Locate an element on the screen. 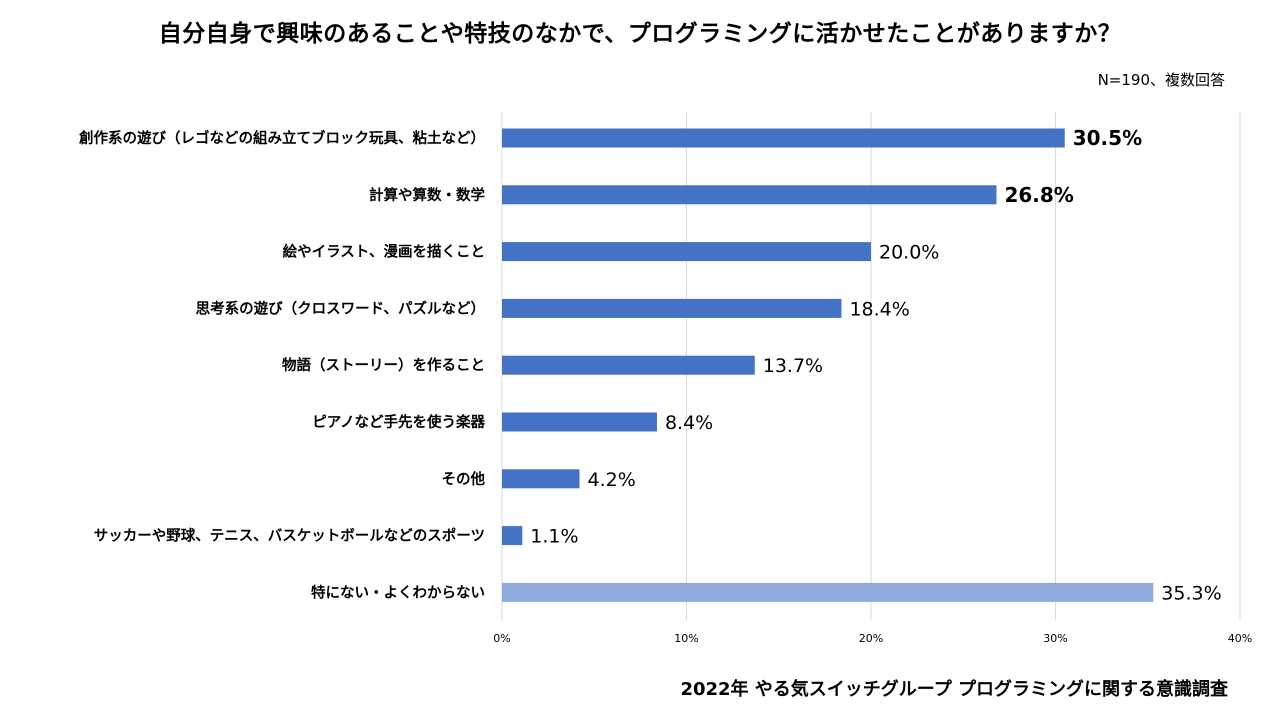  value-label: 20.0% is located at coordinates (909, 253).